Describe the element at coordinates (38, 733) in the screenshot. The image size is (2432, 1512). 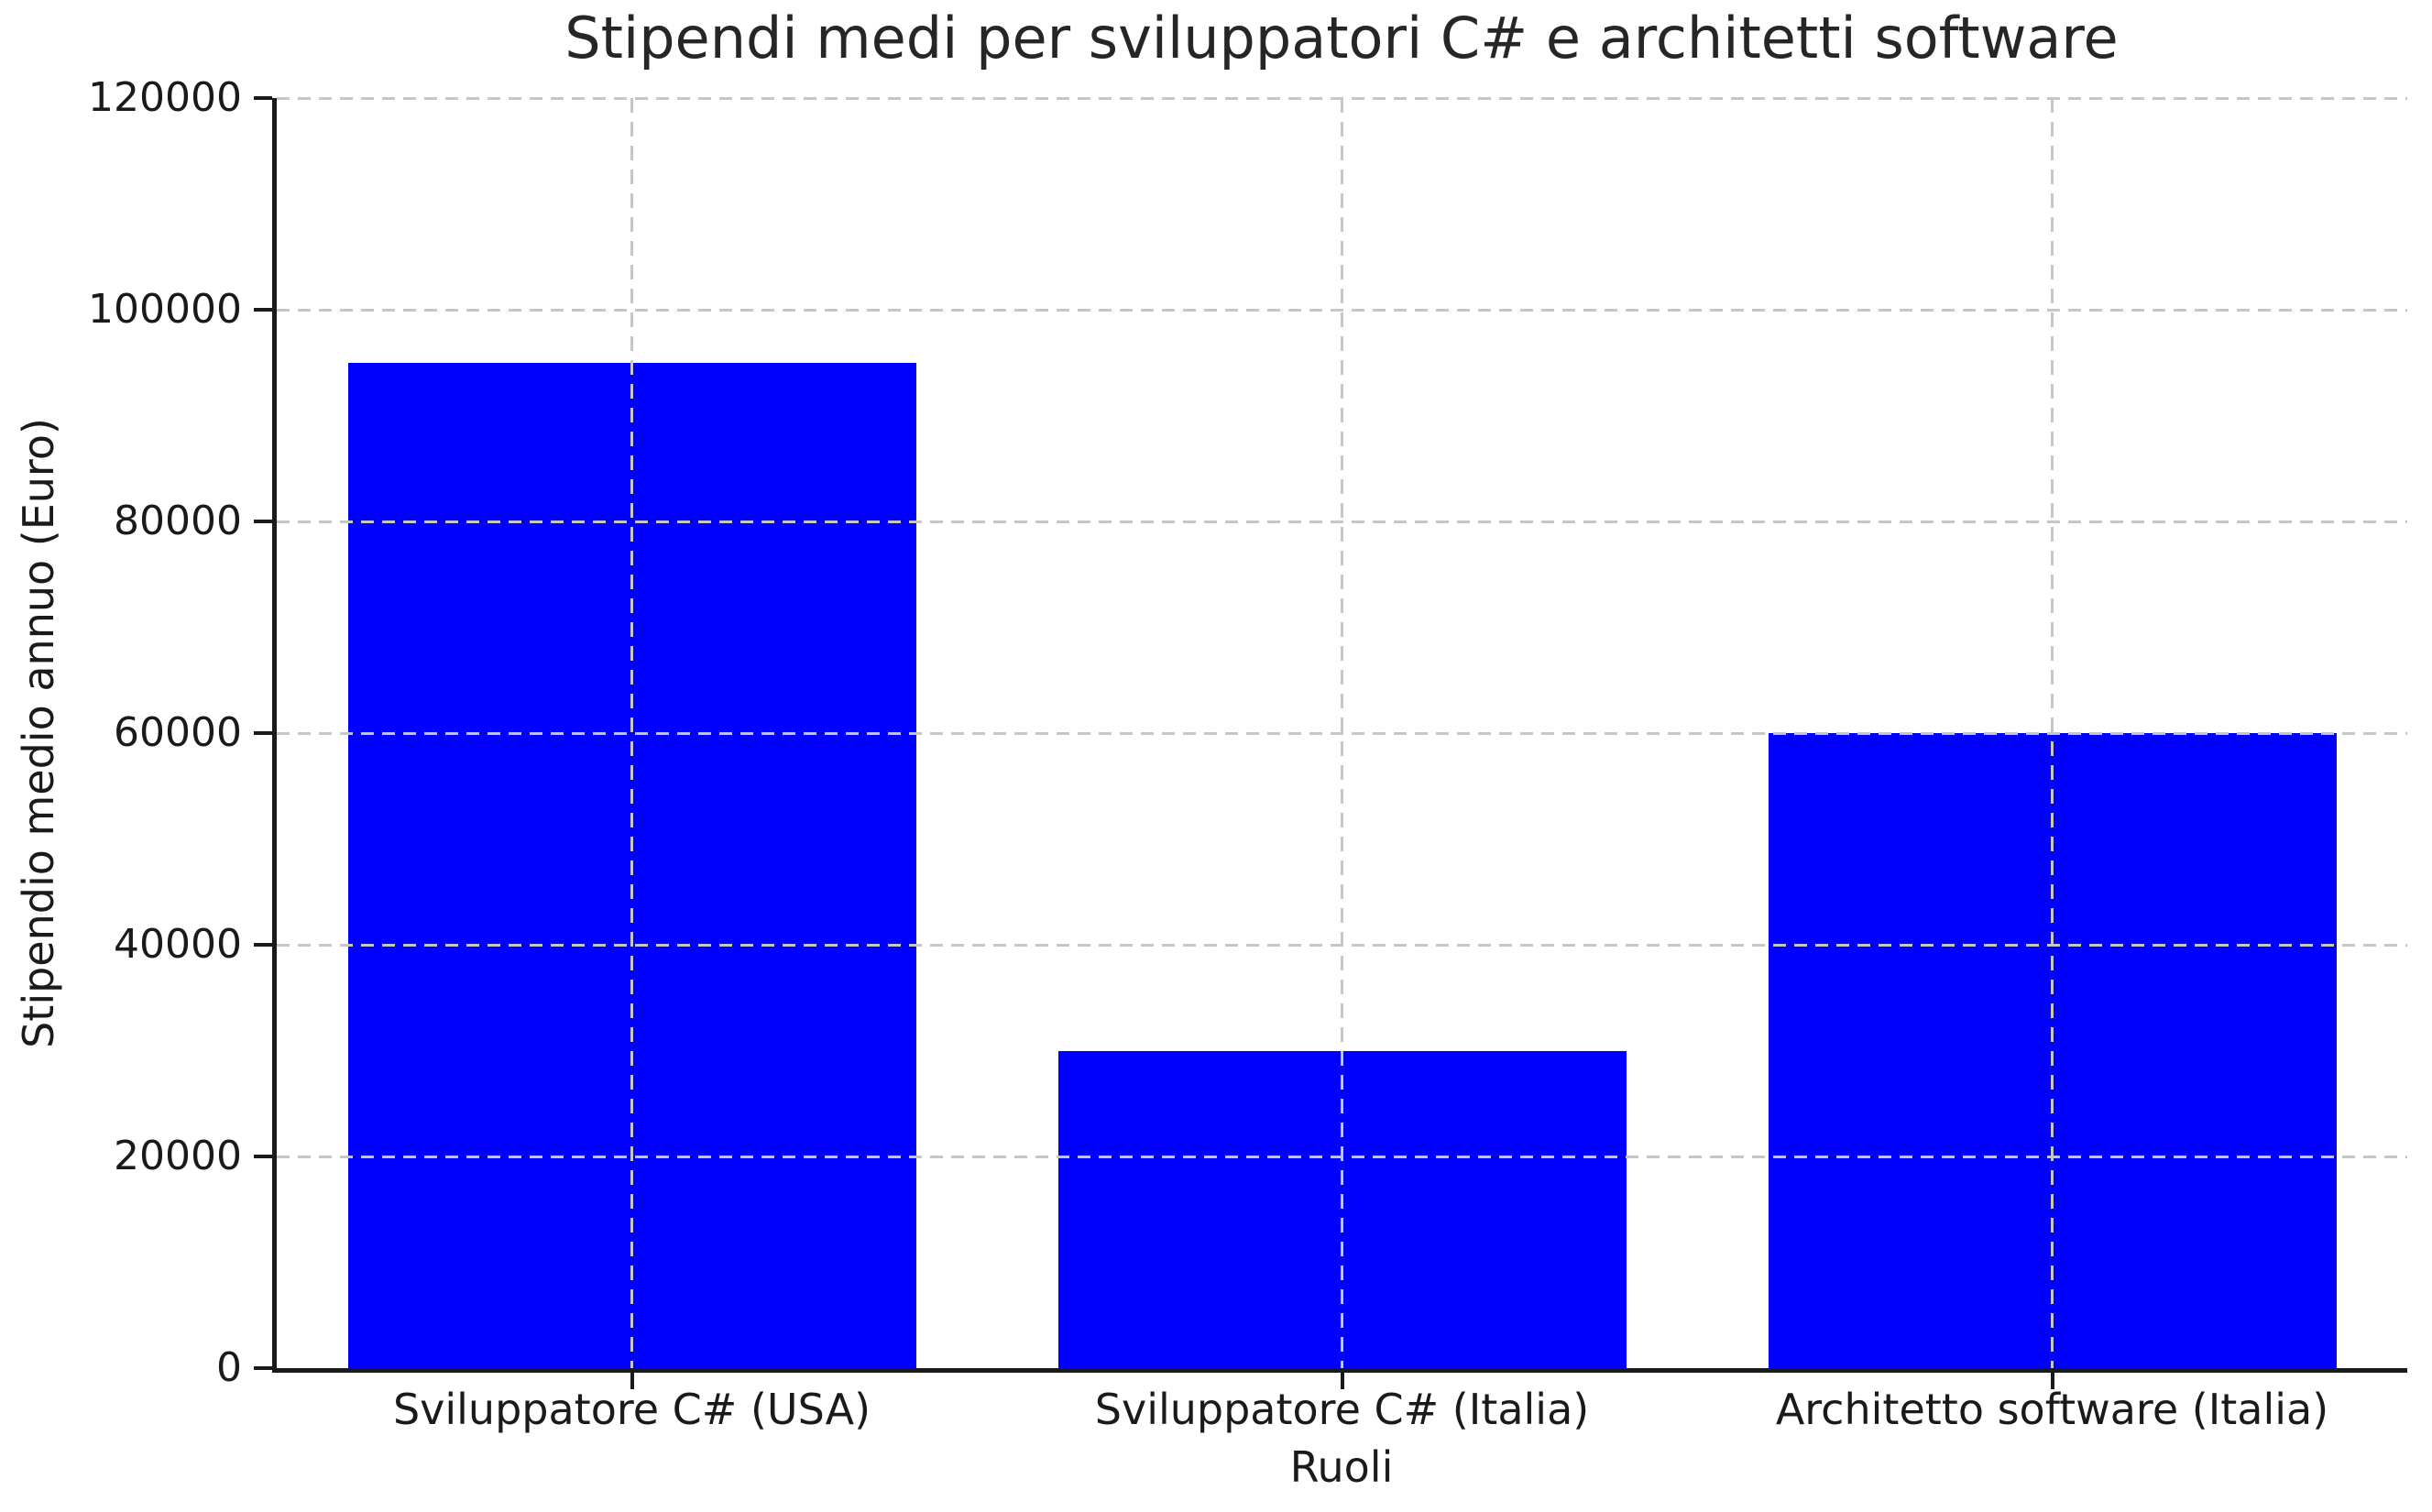
I see `y-axis-label: Stipendio medio annuo (Euro)` at that location.